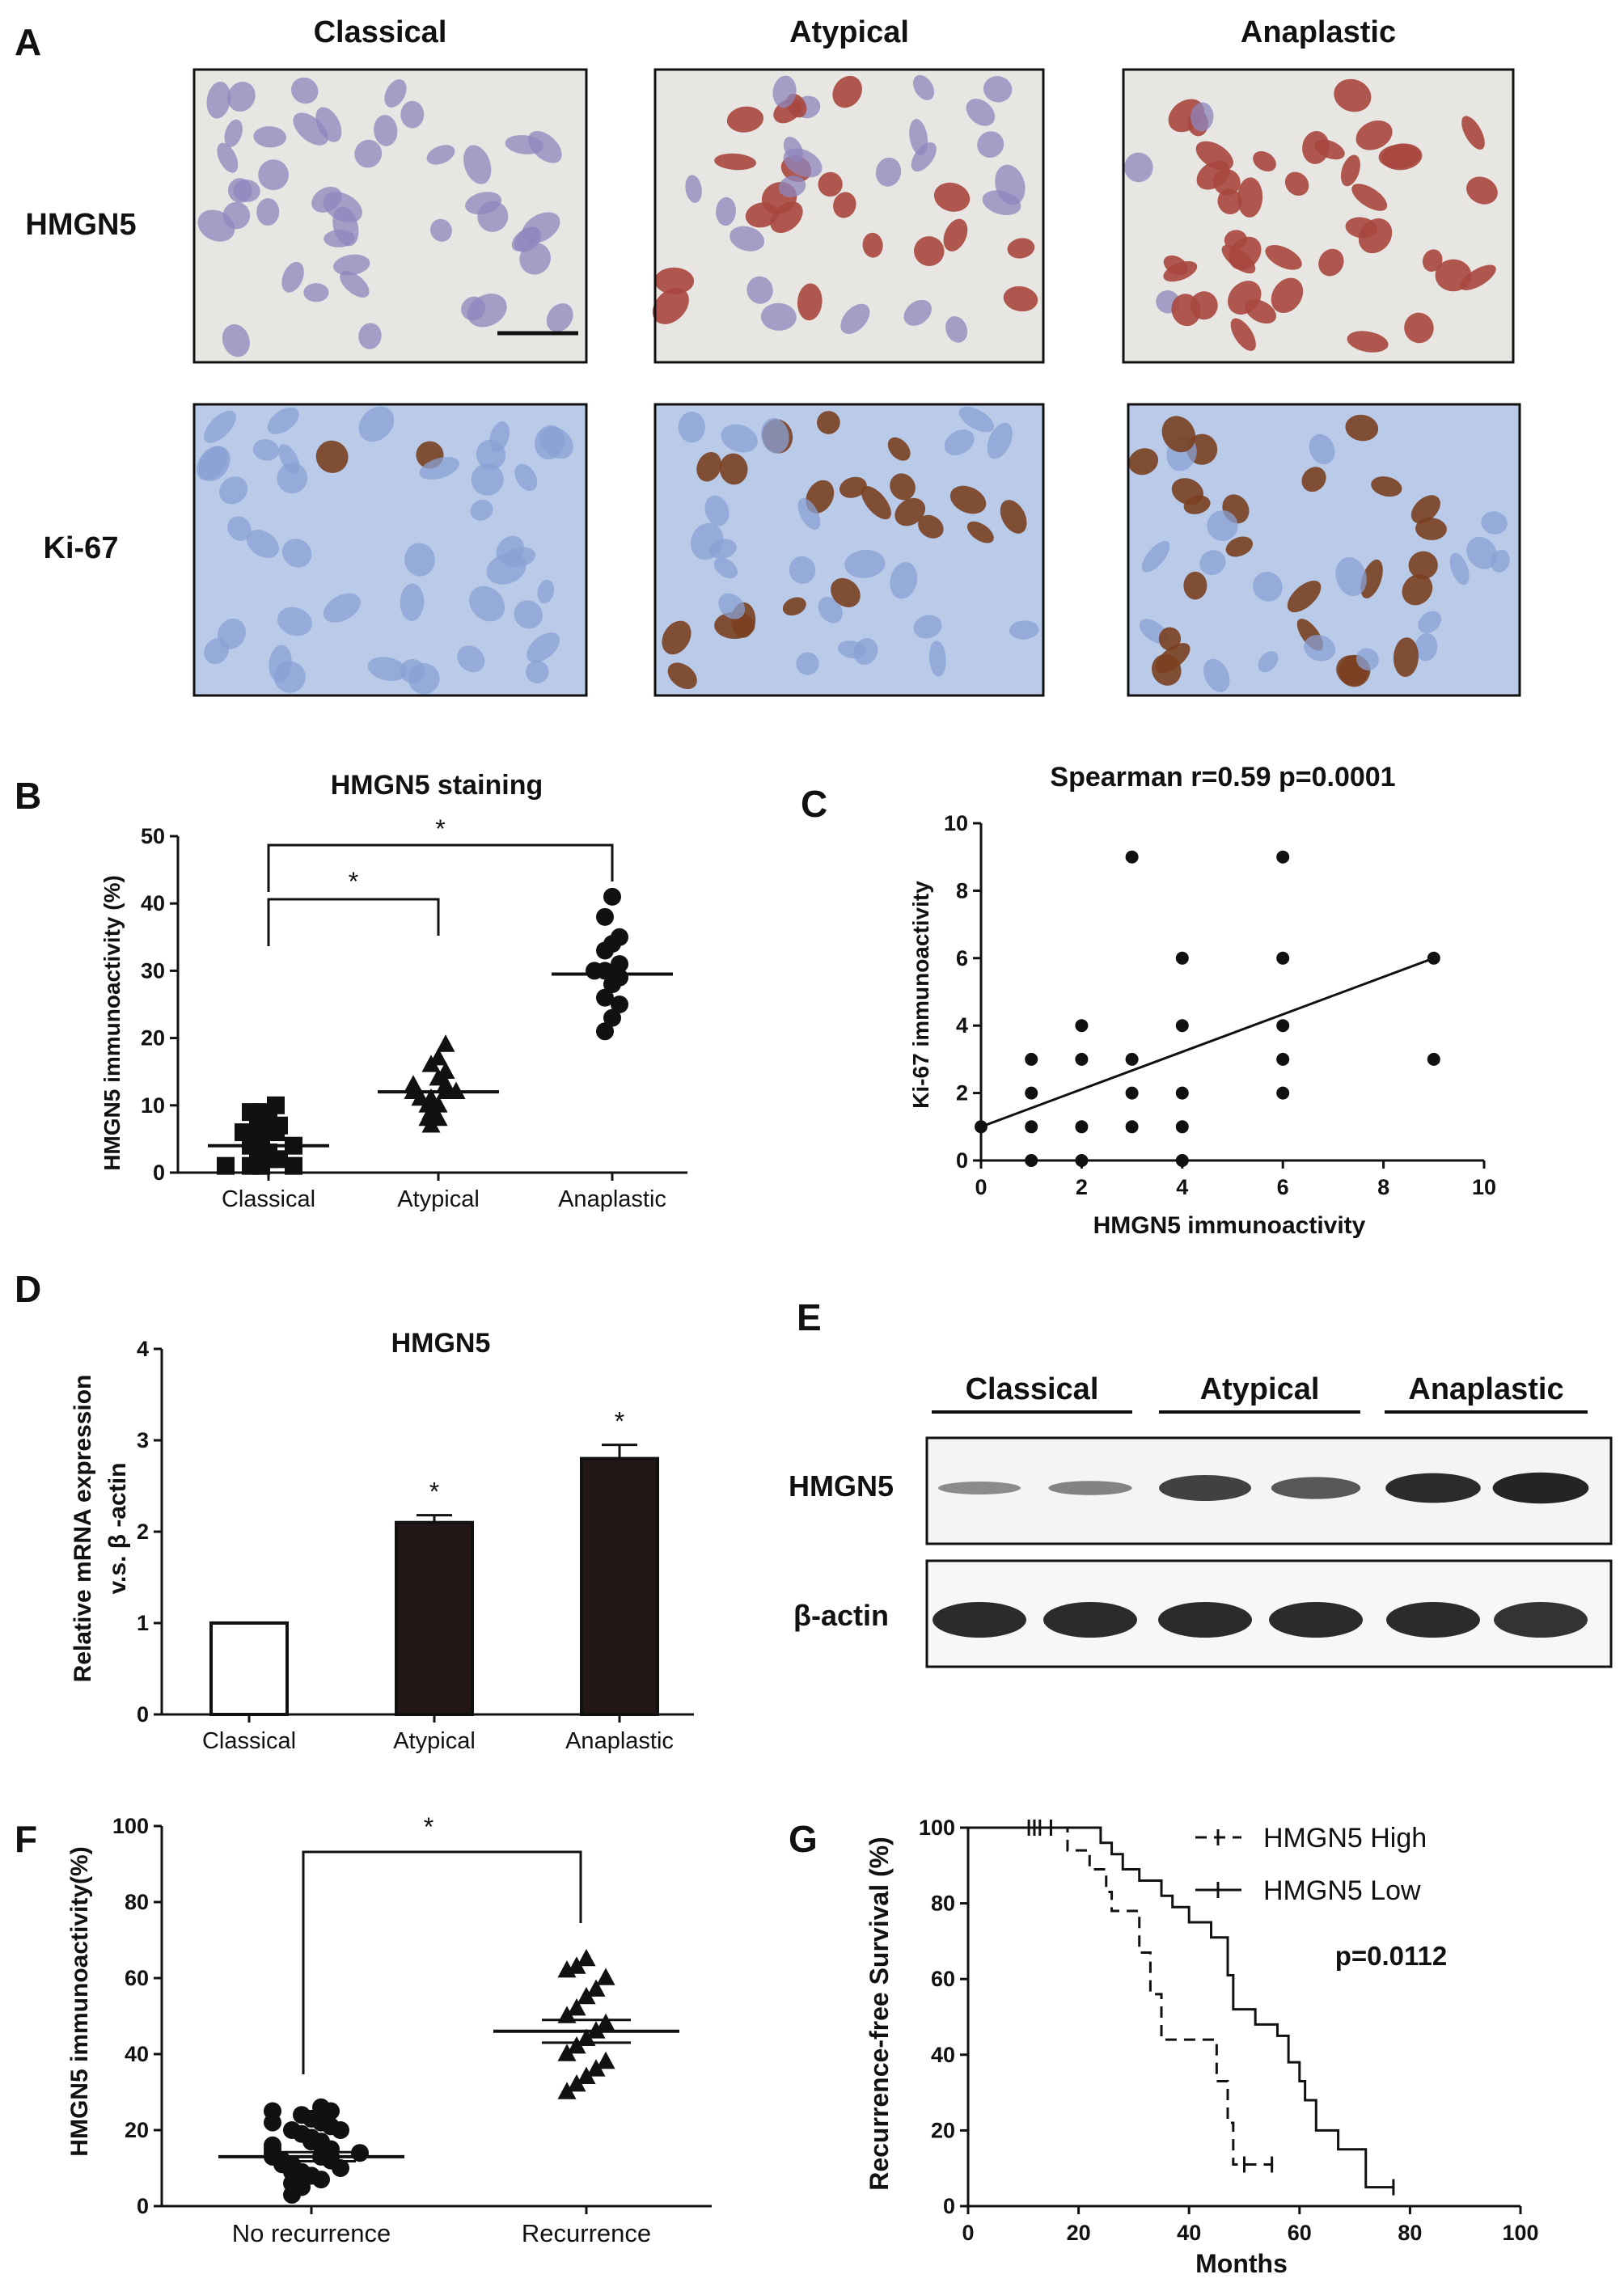 This screenshot has height=2287, width=1624. Describe the element at coordinates (28, 1289) in the screenshot. I see `panel-letter-d: D` at that location.